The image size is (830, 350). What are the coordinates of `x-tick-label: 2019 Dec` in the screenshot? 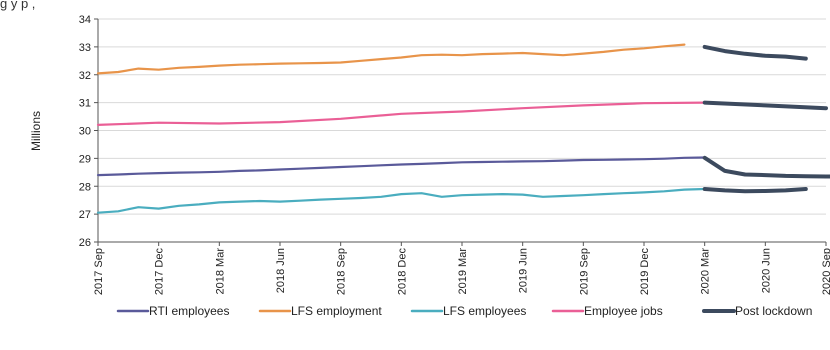 It's located at (645, 272).